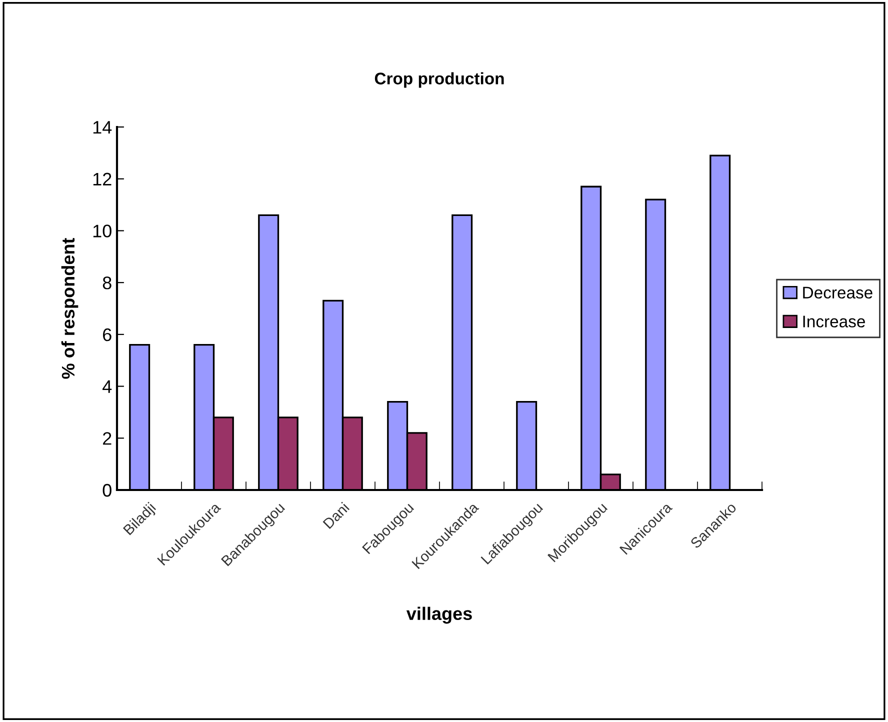  I want to click on y-tick-label: 14, so click(102, 127).